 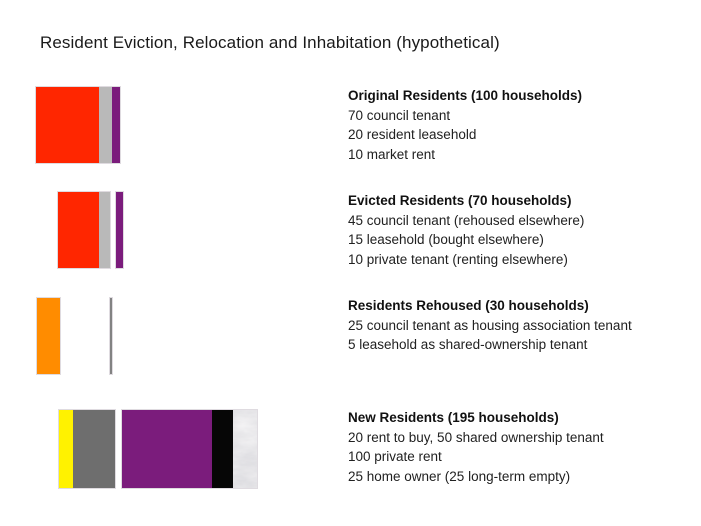 What do you see at coordinates (466, 220) in the screenshot?
I see `row-line: 45 council tenant (rehoused elsewhere)` at bounding box center [466, 220].